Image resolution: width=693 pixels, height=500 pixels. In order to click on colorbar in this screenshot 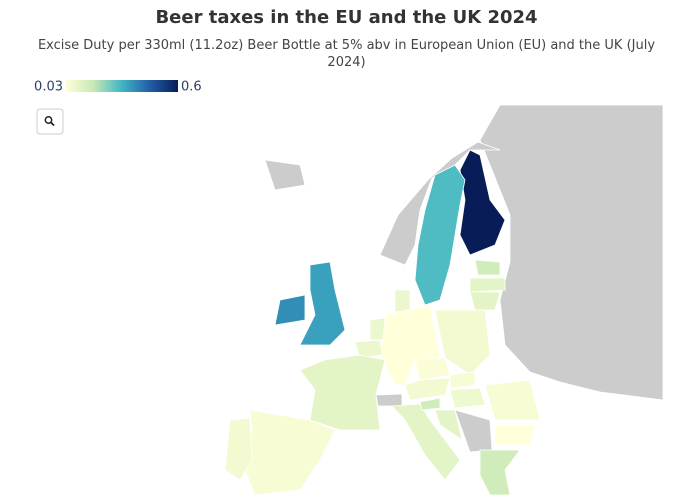, I will do `click(121, 86)`.